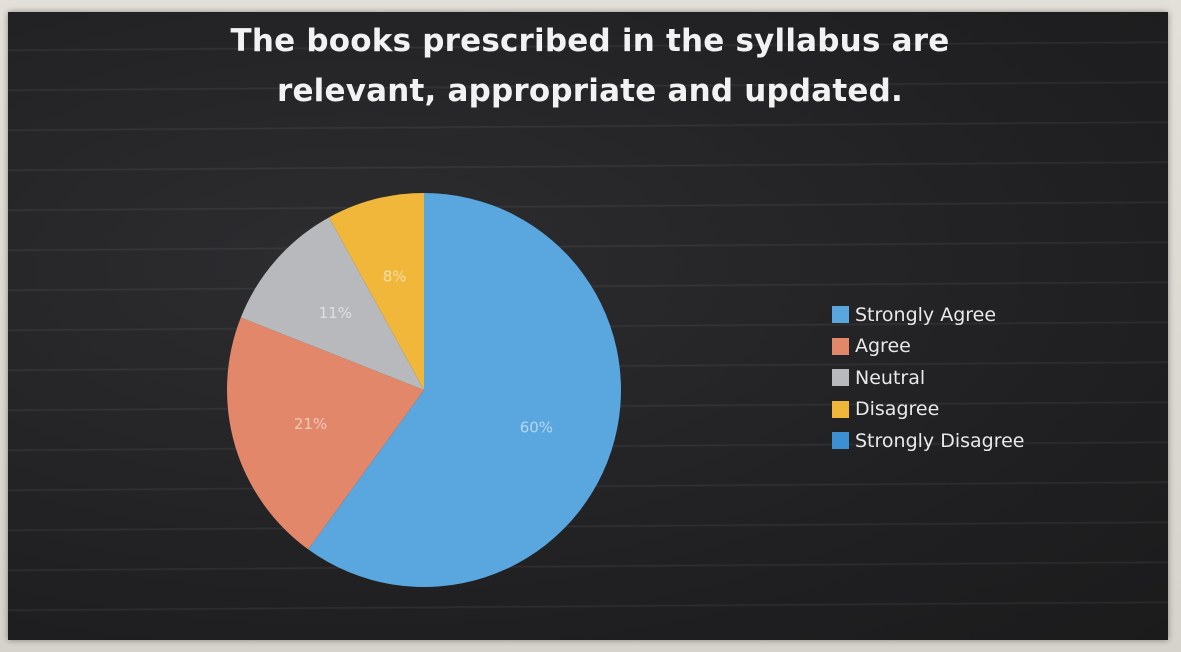 The image size is (1181, 652). Describe the element at coordinates (840, 346) in the screenshot. I see `legend-swatch-agree` at that location.